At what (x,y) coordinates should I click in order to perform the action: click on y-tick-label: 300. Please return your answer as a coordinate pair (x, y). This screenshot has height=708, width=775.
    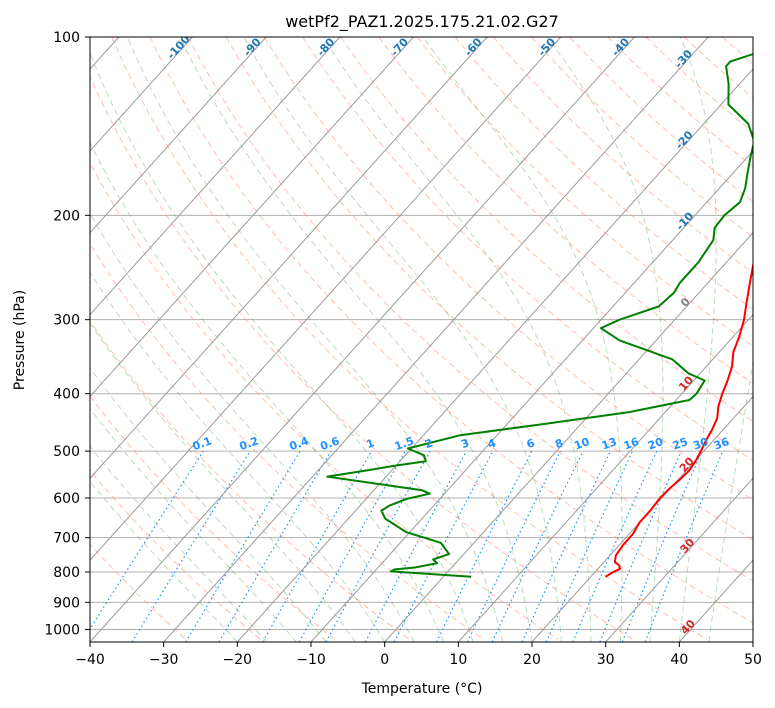
    Looking at the image, I should click on (66, 321).